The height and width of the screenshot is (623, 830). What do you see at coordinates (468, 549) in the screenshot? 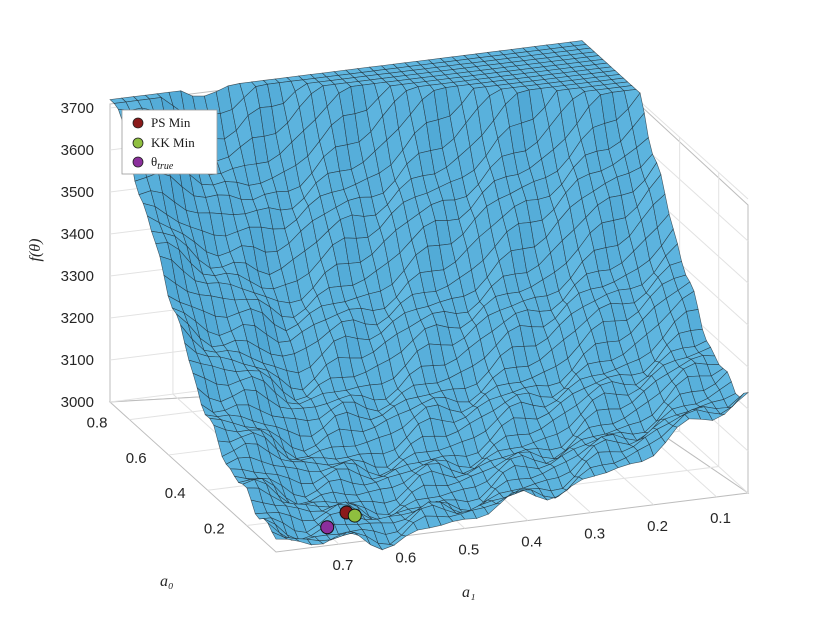
I see `a1-tick-label-2: 0.5` at bounding box center [468, 549].